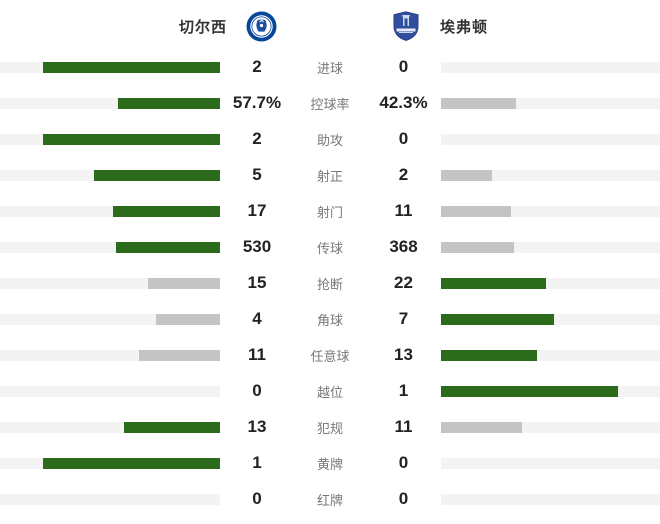 The image size is (660, 524). What do you see at coordinates (257, 462) in the screenshot?
I see `home-stat-value: 1` at bounding box center [257, 462].